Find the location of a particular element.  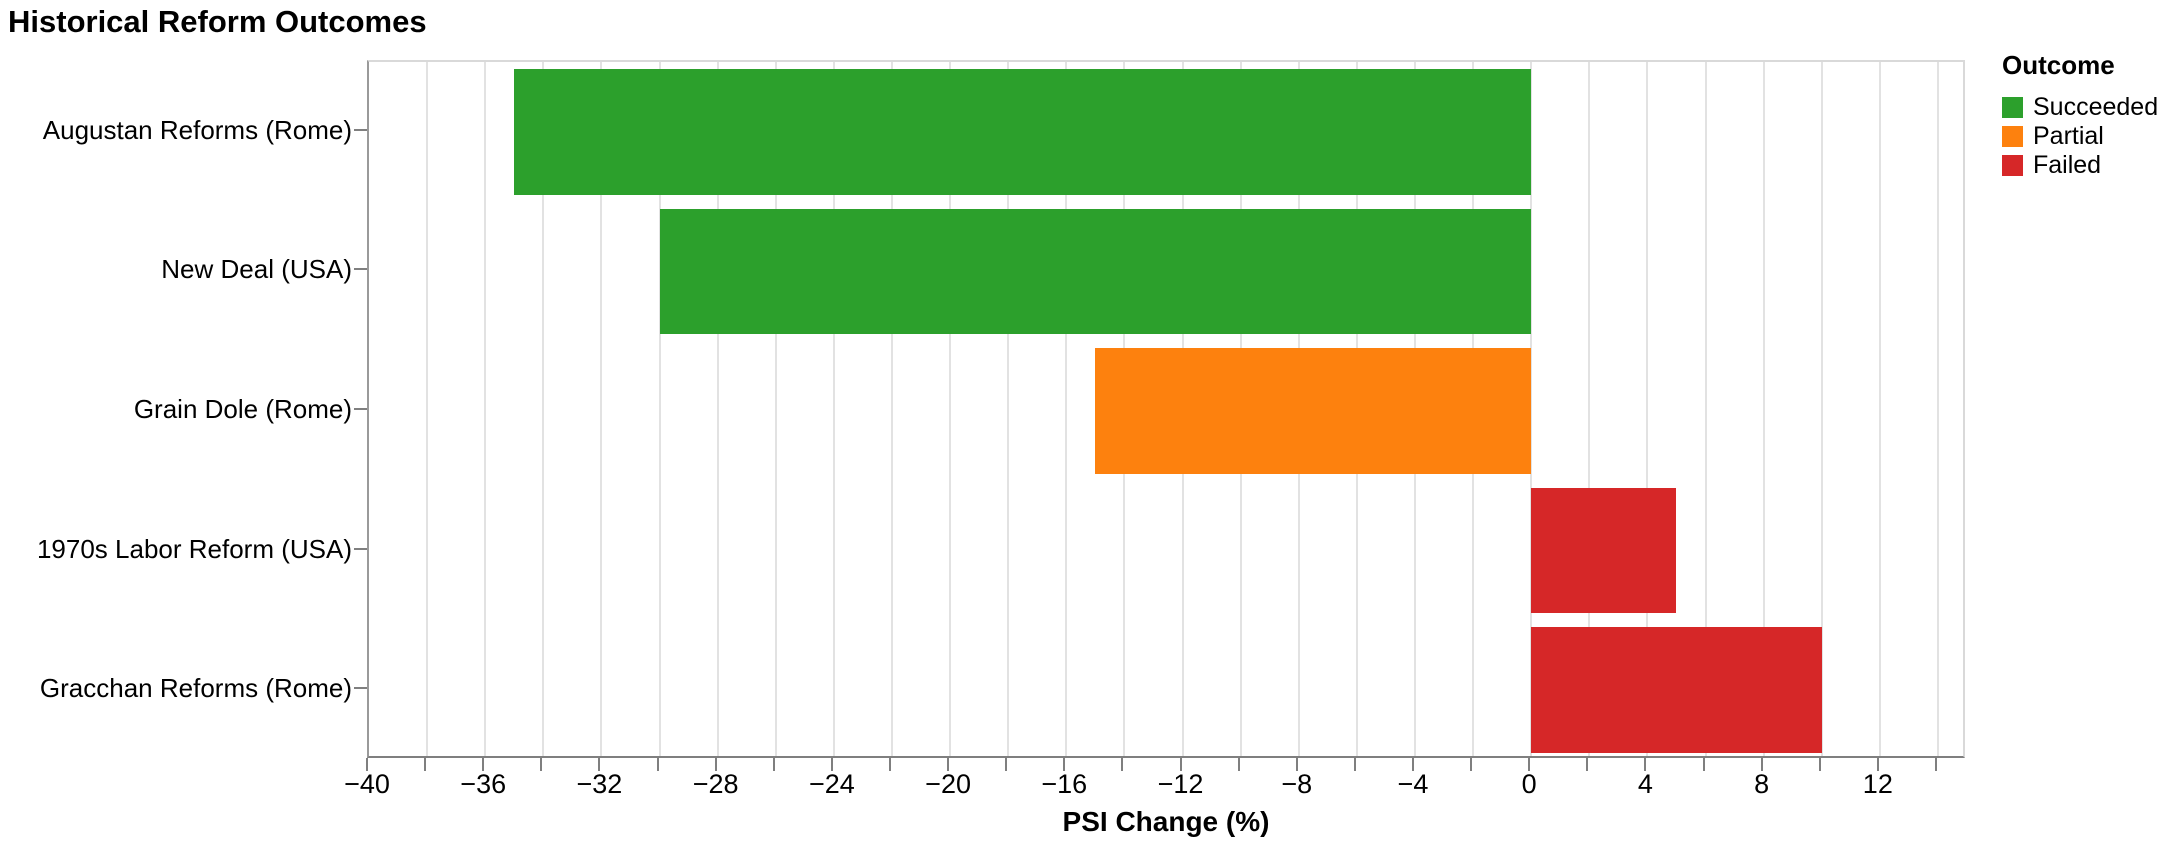

legend-item-succeeded: Succeeded is located at coordinates (2080, 107).